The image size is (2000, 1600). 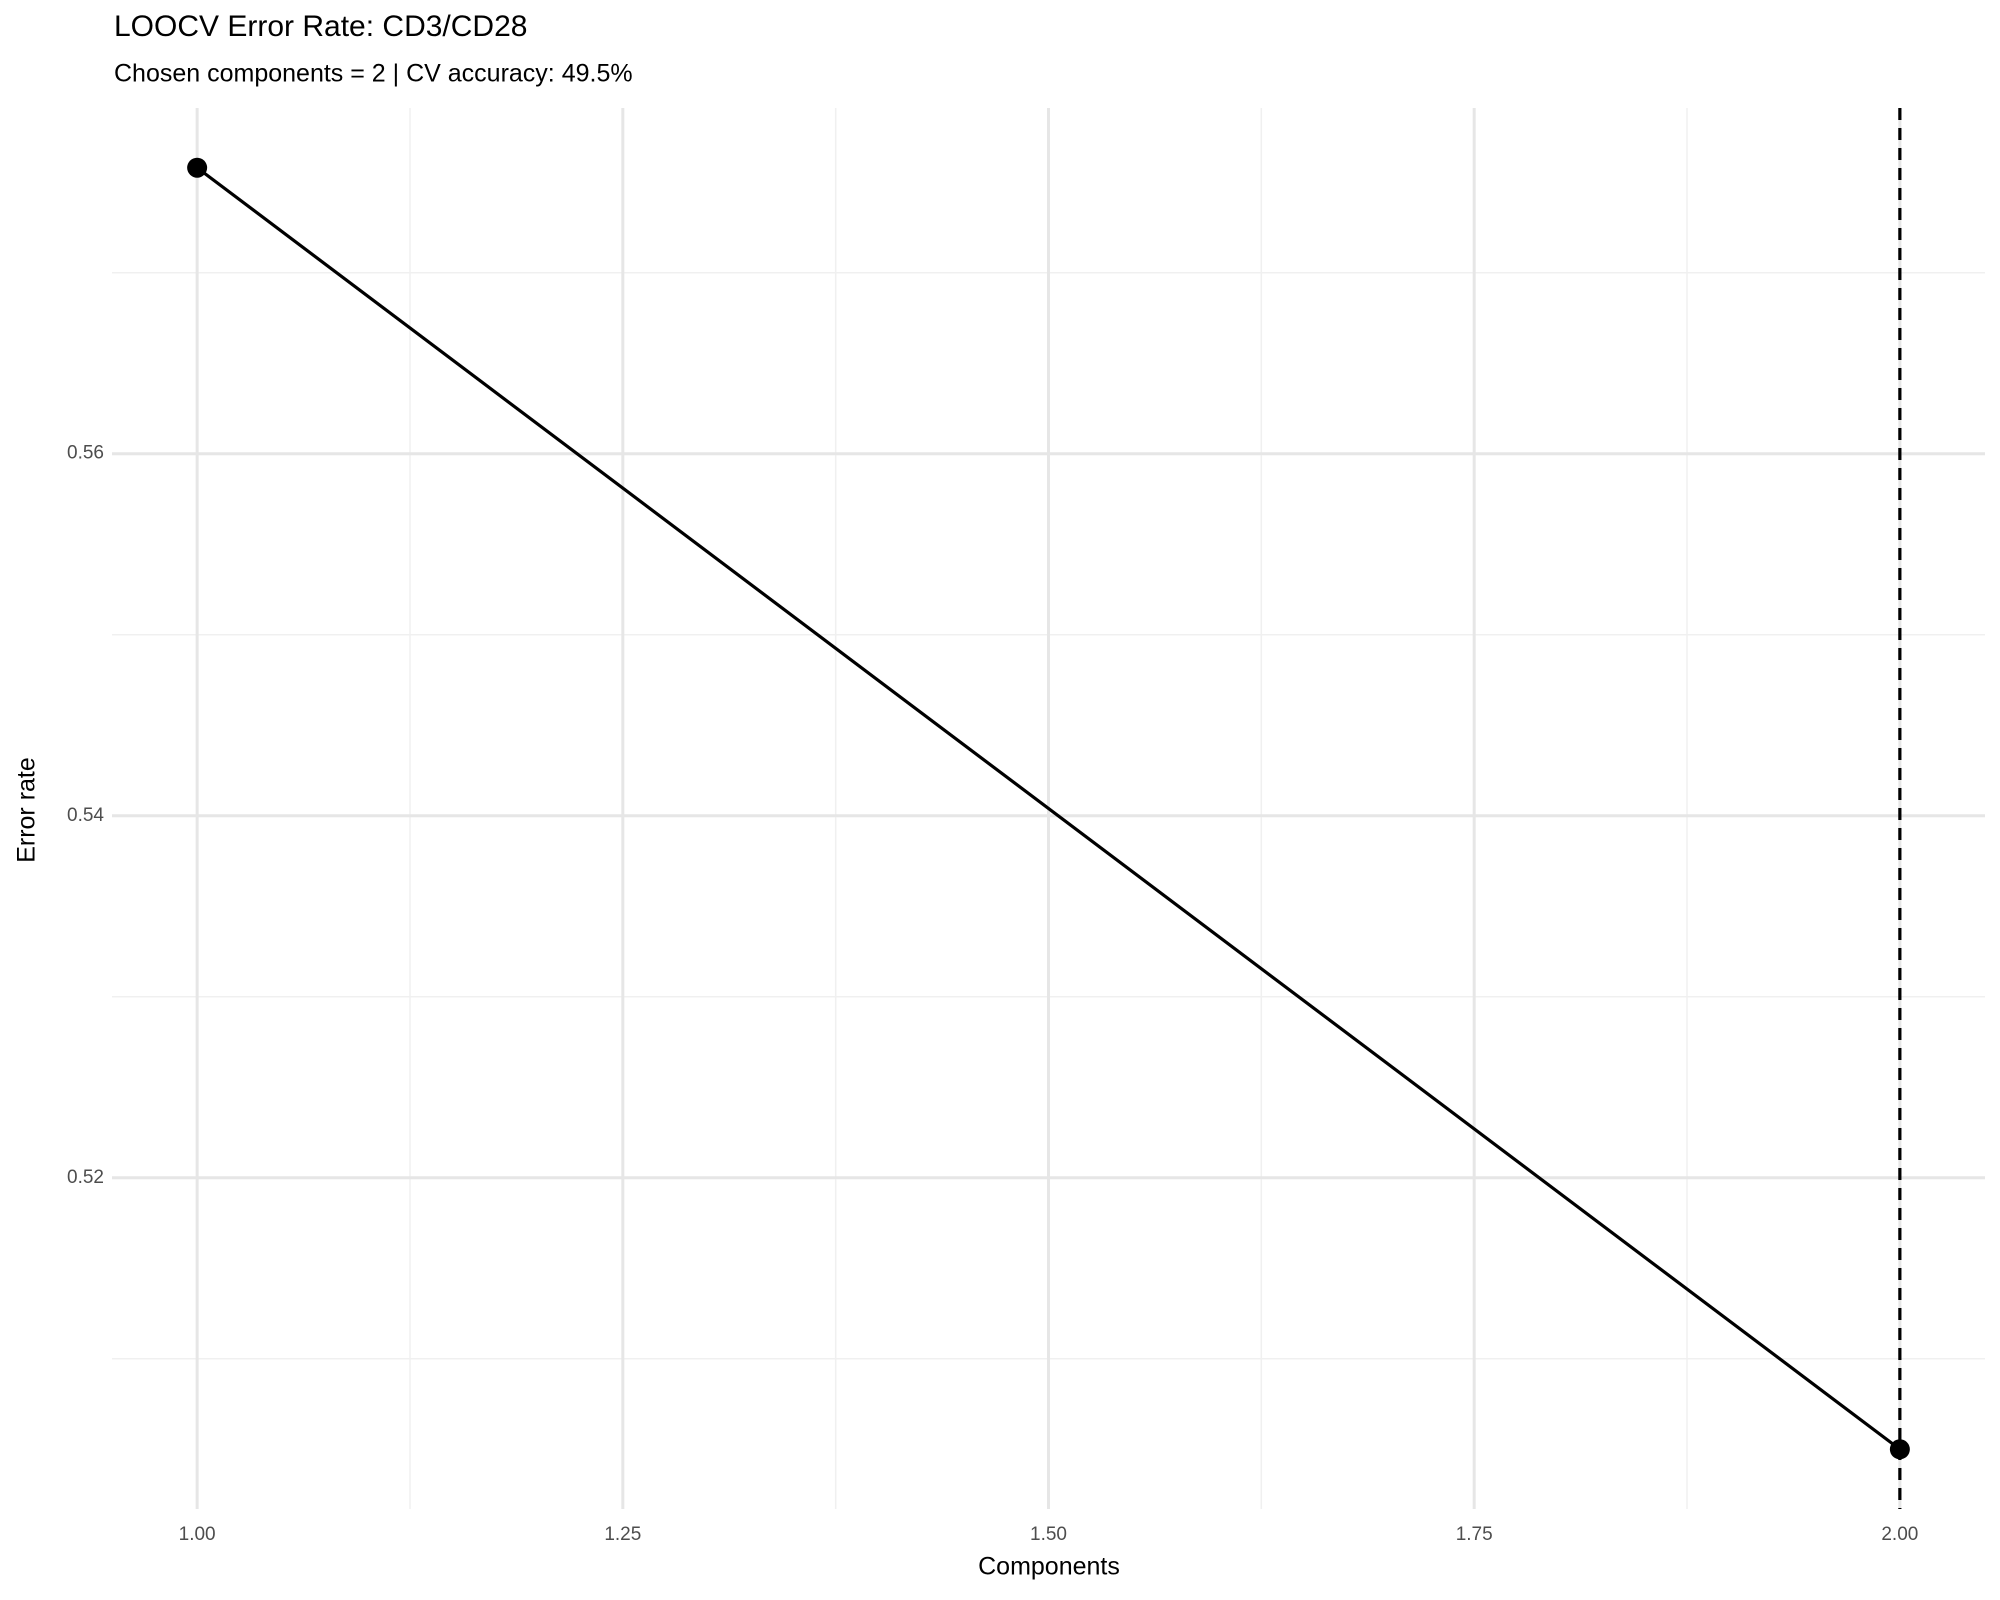 What do you see at coordinates (197, 1534) in the screenshot?
I see `x-tick-label: 1.00` at bounding box center [197, 1534].